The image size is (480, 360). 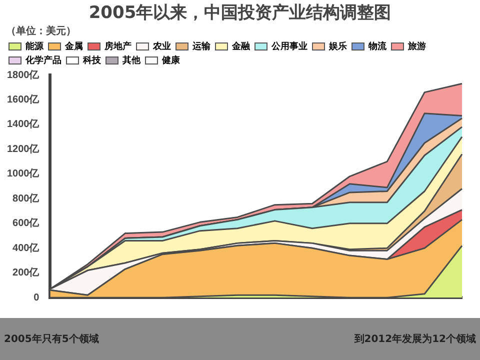 What do you see at coordinates (23, 148) in the screenshot?
I see `y-tick-label: 1200亿` at bounding box center [23, 148].